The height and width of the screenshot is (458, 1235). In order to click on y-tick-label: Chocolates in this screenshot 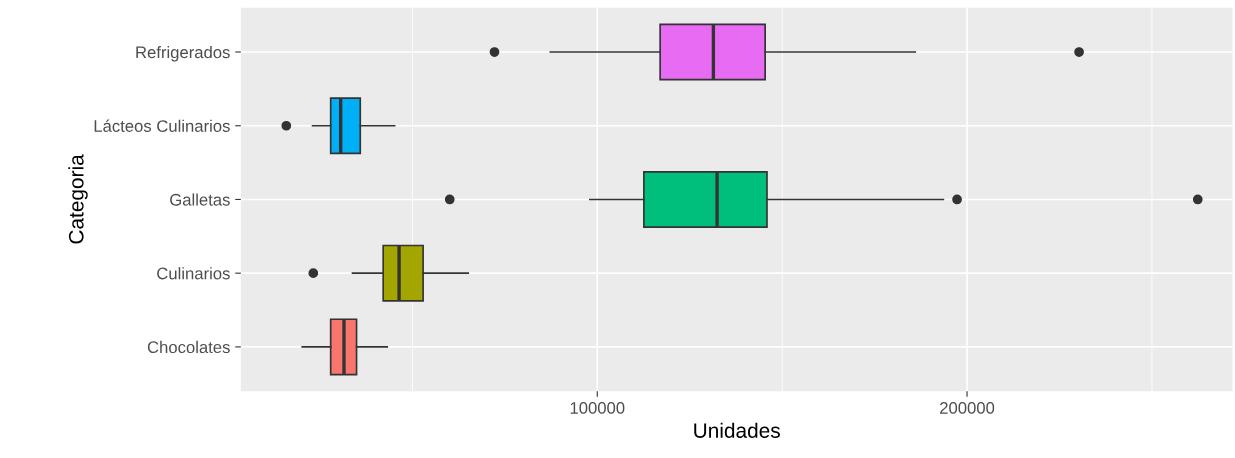, I will do `click(188, 347)`.